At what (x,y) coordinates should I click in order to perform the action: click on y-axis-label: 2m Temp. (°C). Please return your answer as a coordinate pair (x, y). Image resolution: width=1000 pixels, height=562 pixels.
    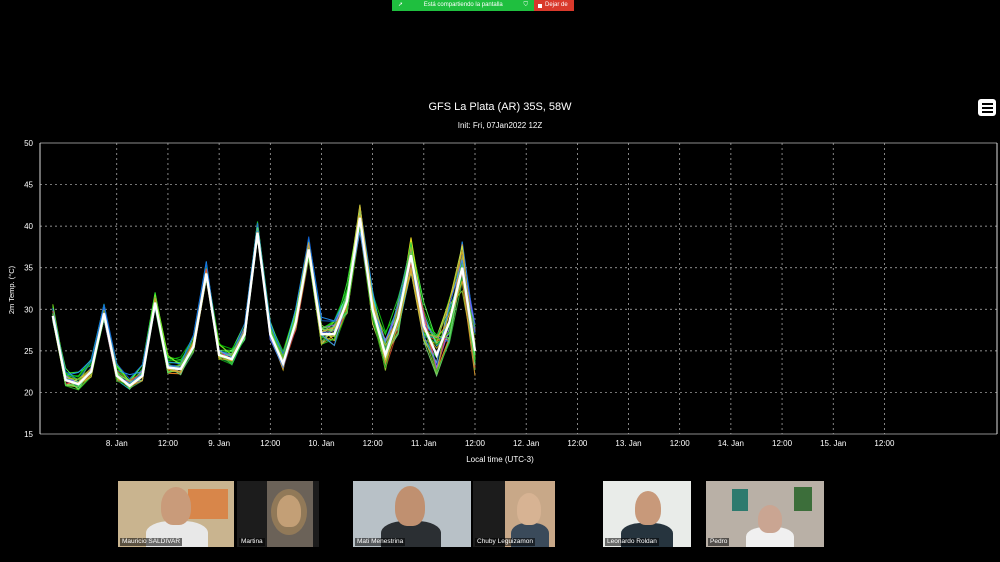
    Looking at the image, I should click on (11, 289).